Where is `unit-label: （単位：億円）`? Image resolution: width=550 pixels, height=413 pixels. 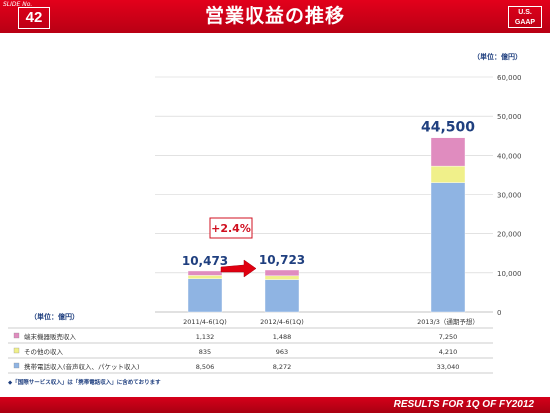 unit-label: （単位：億円） is located at coordinates (497, 56).